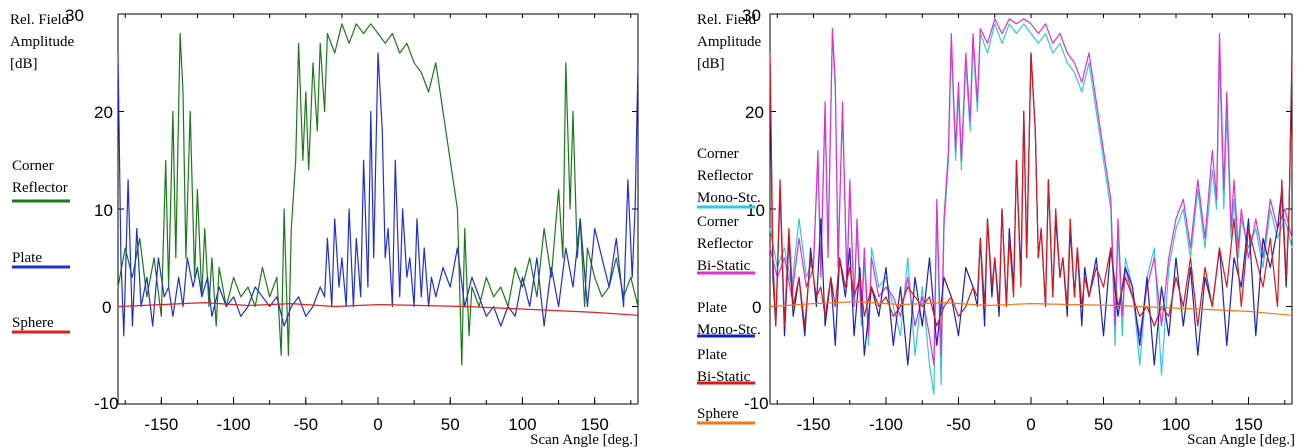  I want to click on legend-entry: Plate, so click(41, 259).